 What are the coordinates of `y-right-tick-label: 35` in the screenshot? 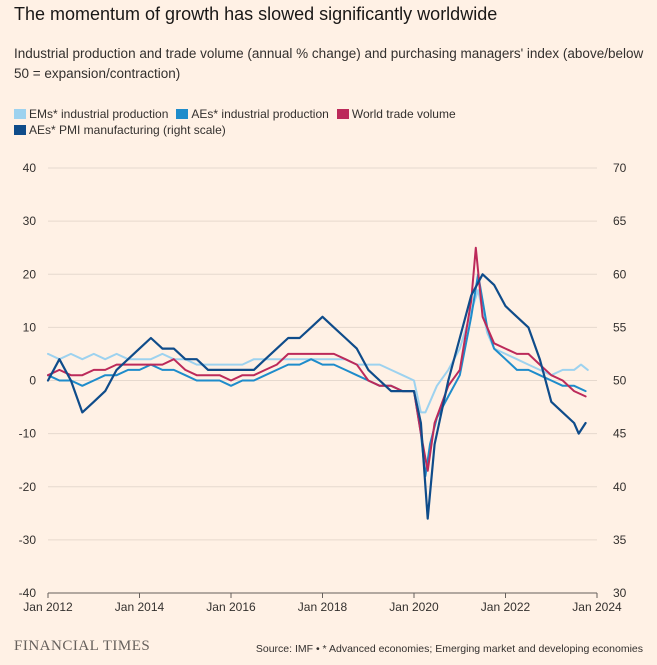 It's located at (620, 540).